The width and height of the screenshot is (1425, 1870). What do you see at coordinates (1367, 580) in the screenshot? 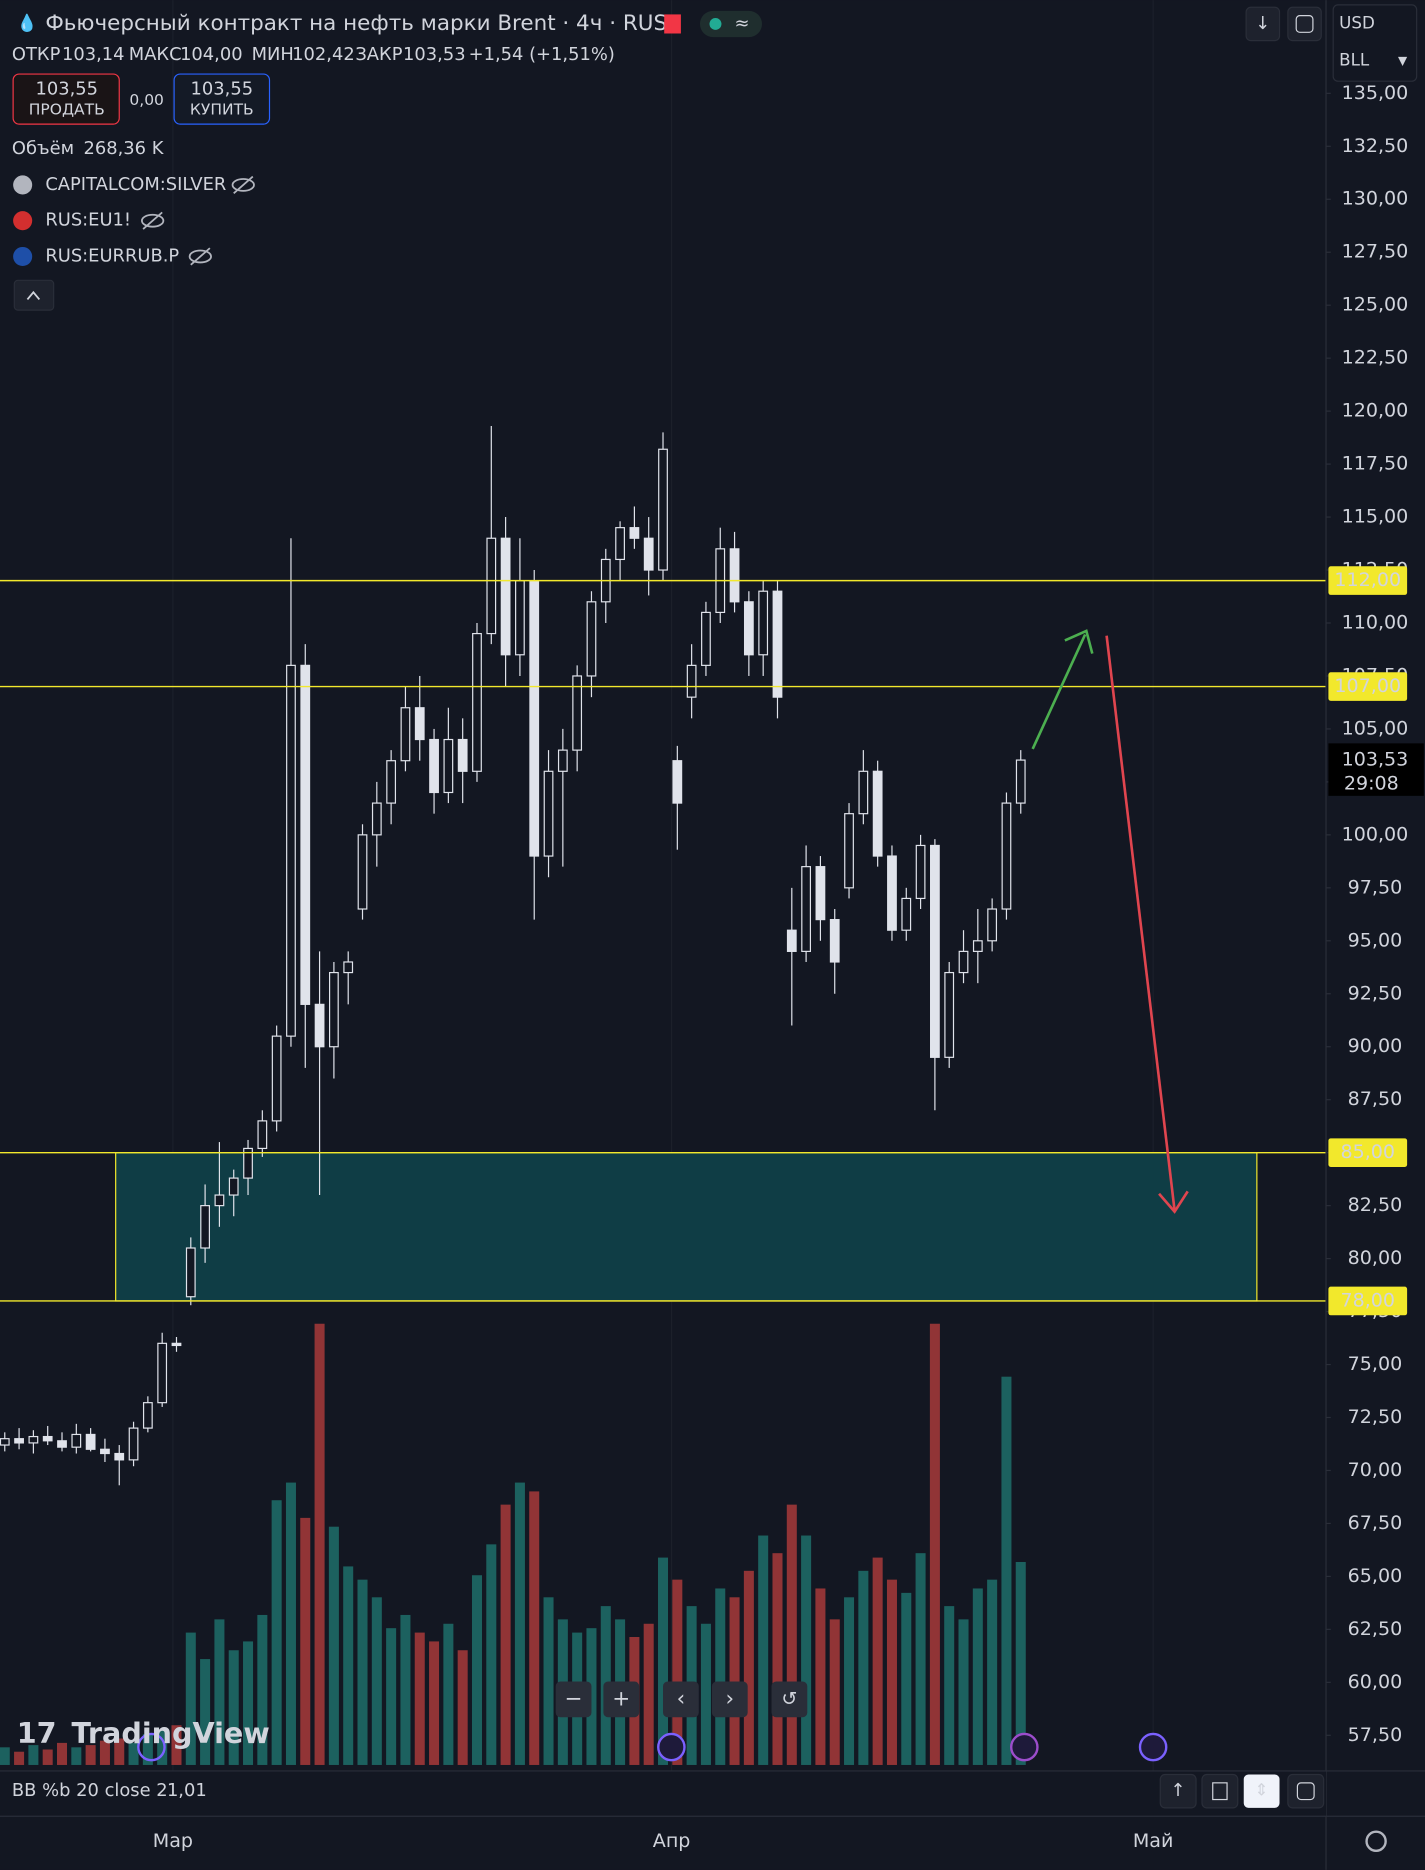
I see `level-label: 112,00` at bounding box center [1367, 580].